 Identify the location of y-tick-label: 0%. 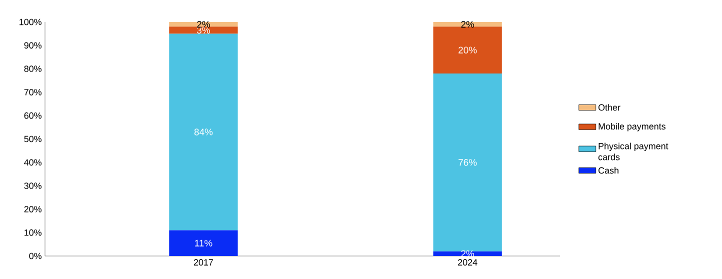
(35, 256).